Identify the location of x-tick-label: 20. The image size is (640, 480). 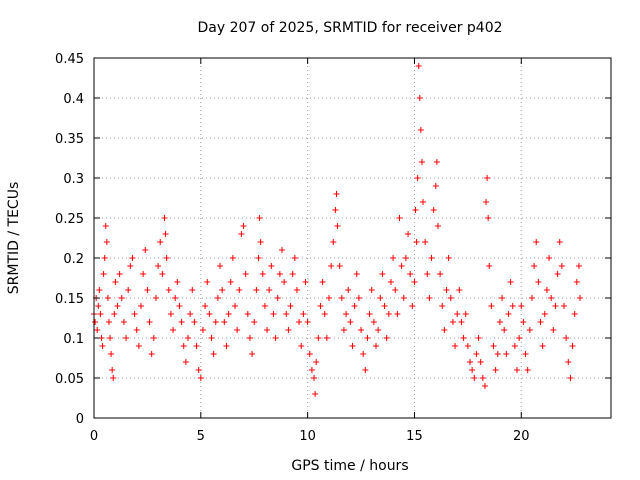
(521, 436).